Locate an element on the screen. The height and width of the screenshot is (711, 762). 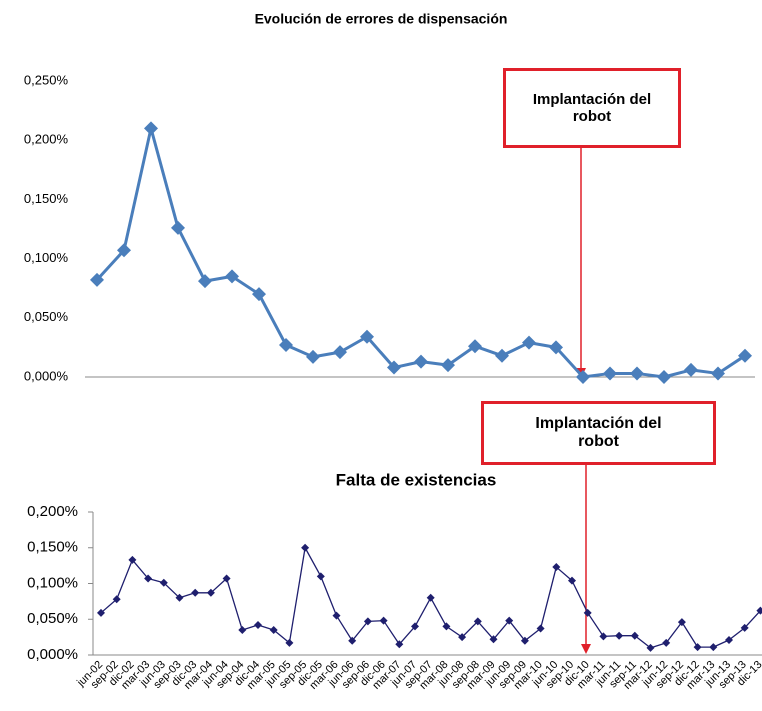
y-tick-label: 0,250% is located at coordinates (46, 79).